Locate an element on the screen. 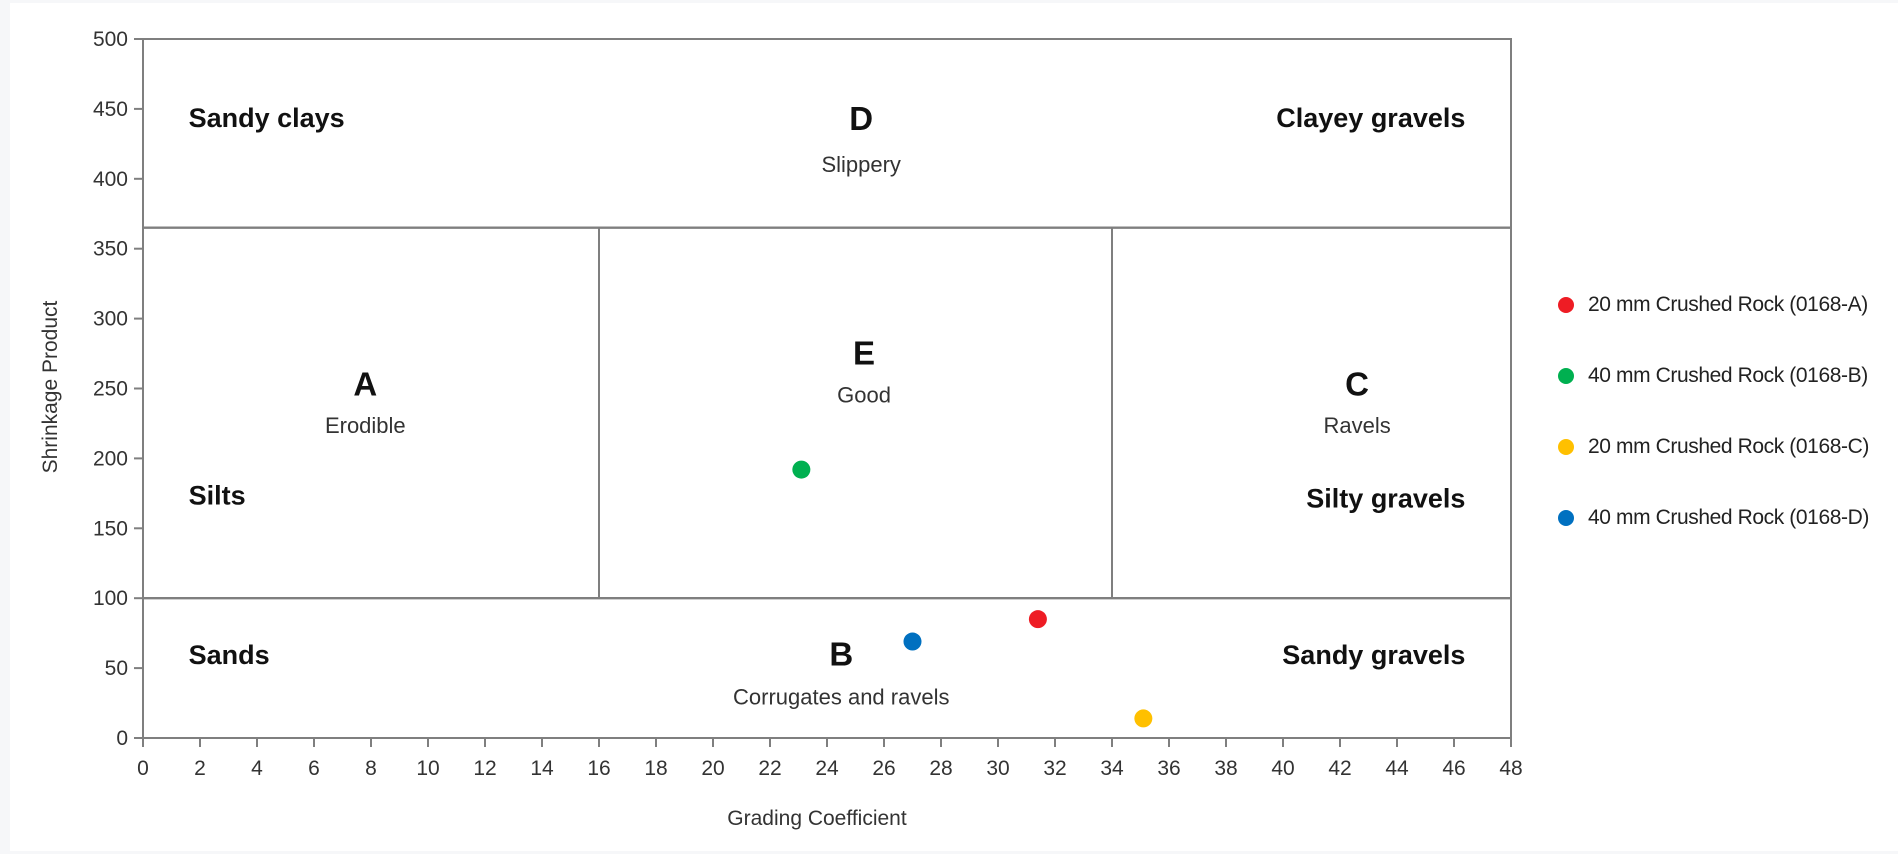 Image resolution: width=1898 pixels, height=854 pixels. region-letter: B is located at coordinates (841, 653).